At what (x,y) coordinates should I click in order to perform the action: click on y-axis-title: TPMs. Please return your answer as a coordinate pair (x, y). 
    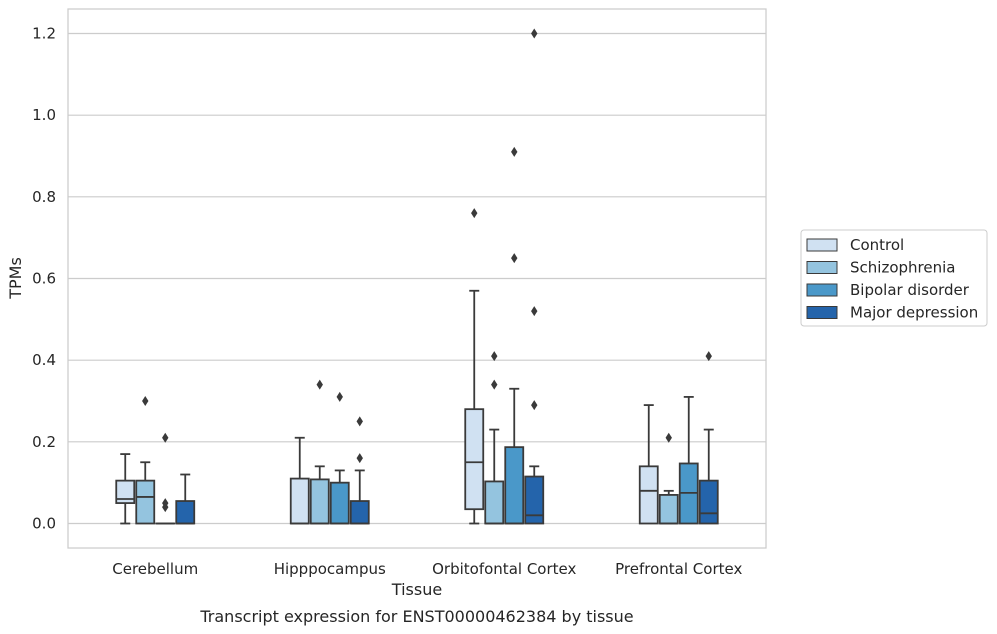
    Looking at the image, I should click on (15, 278).